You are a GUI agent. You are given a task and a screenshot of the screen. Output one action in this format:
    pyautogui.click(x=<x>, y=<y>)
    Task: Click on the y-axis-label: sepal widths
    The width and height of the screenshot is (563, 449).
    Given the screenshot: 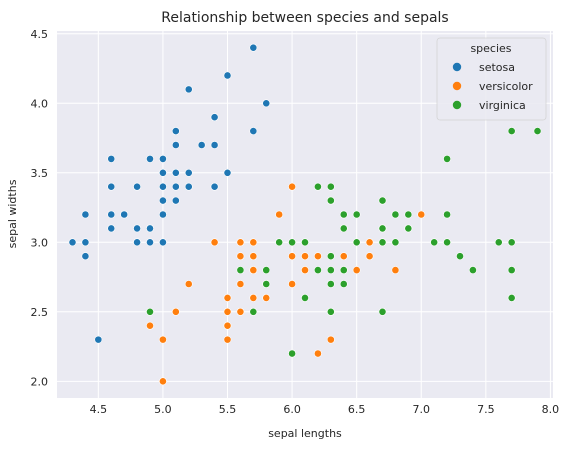 What is the action you would take?
    pyautogui.click(x=12, y=213)
    